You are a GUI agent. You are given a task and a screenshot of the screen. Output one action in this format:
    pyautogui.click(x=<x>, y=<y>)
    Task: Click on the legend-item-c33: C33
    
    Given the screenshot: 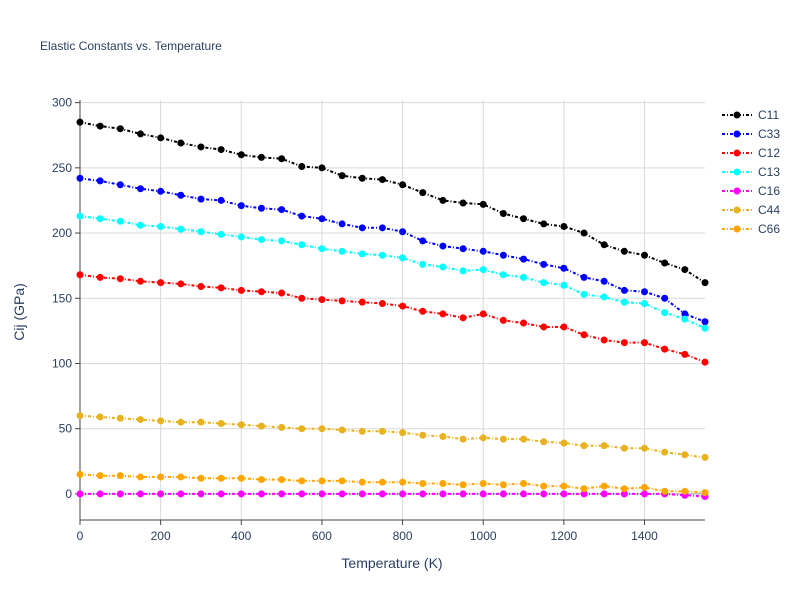 What is the action you would take?
    pyautogui.click(x=751, y=134)
    